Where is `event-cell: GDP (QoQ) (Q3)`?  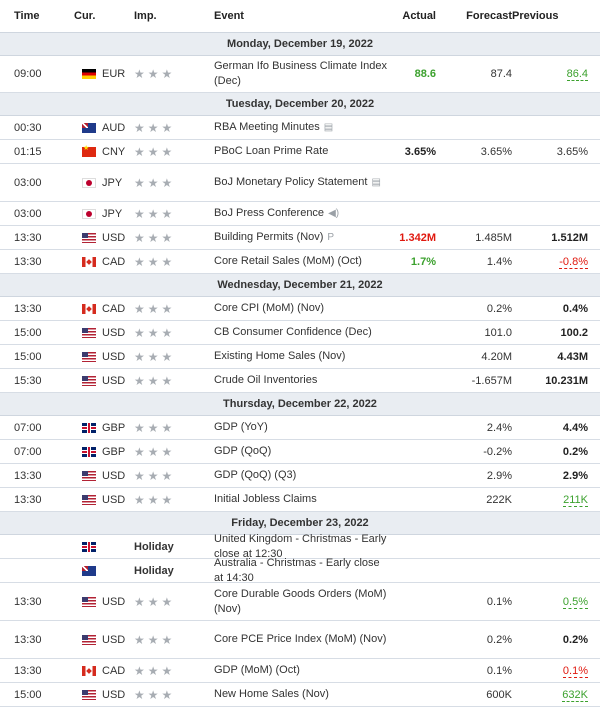 event-cell: GDP (QoQ) (Q3) is located at coordinates (299, 475).